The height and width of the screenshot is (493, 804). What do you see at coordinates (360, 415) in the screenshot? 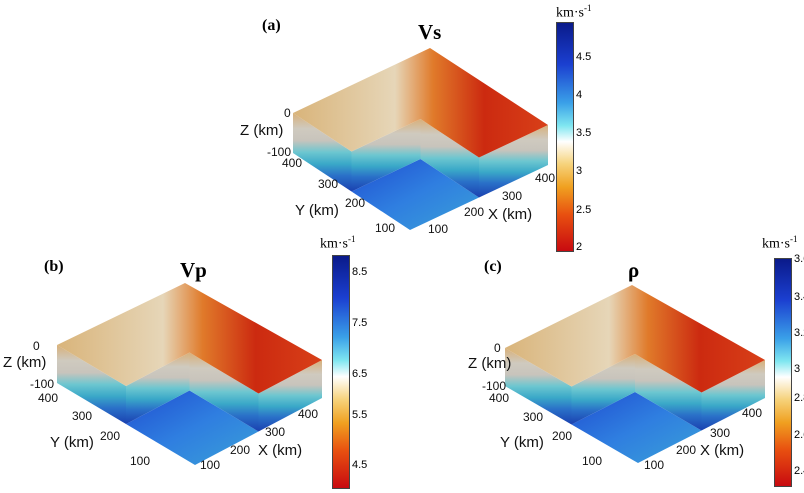
I see `colorbar-tick-label: 5.5` at bounding box center [360, 415].